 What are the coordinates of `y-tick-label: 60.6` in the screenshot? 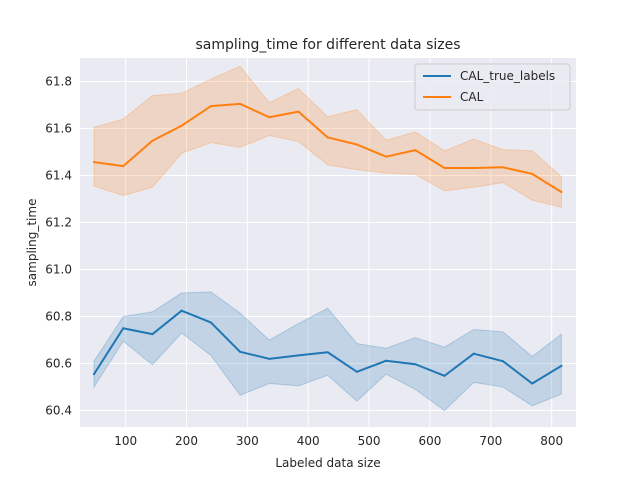 It's located at (58, 364).